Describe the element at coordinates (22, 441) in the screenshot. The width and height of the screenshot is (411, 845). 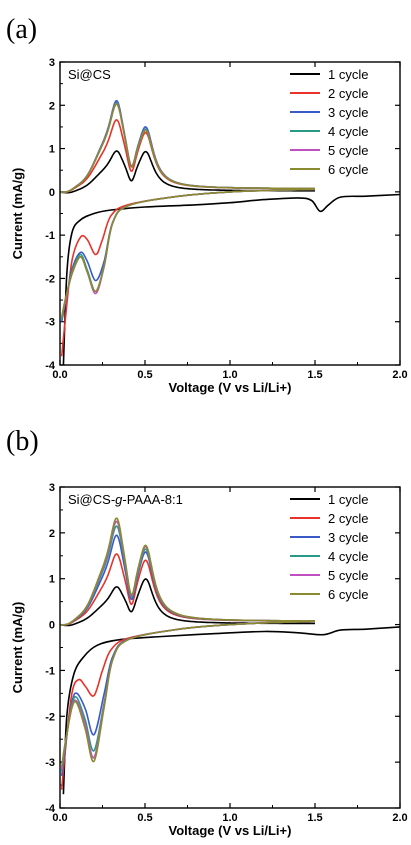
I see `panel-tag: (b)` at that location.